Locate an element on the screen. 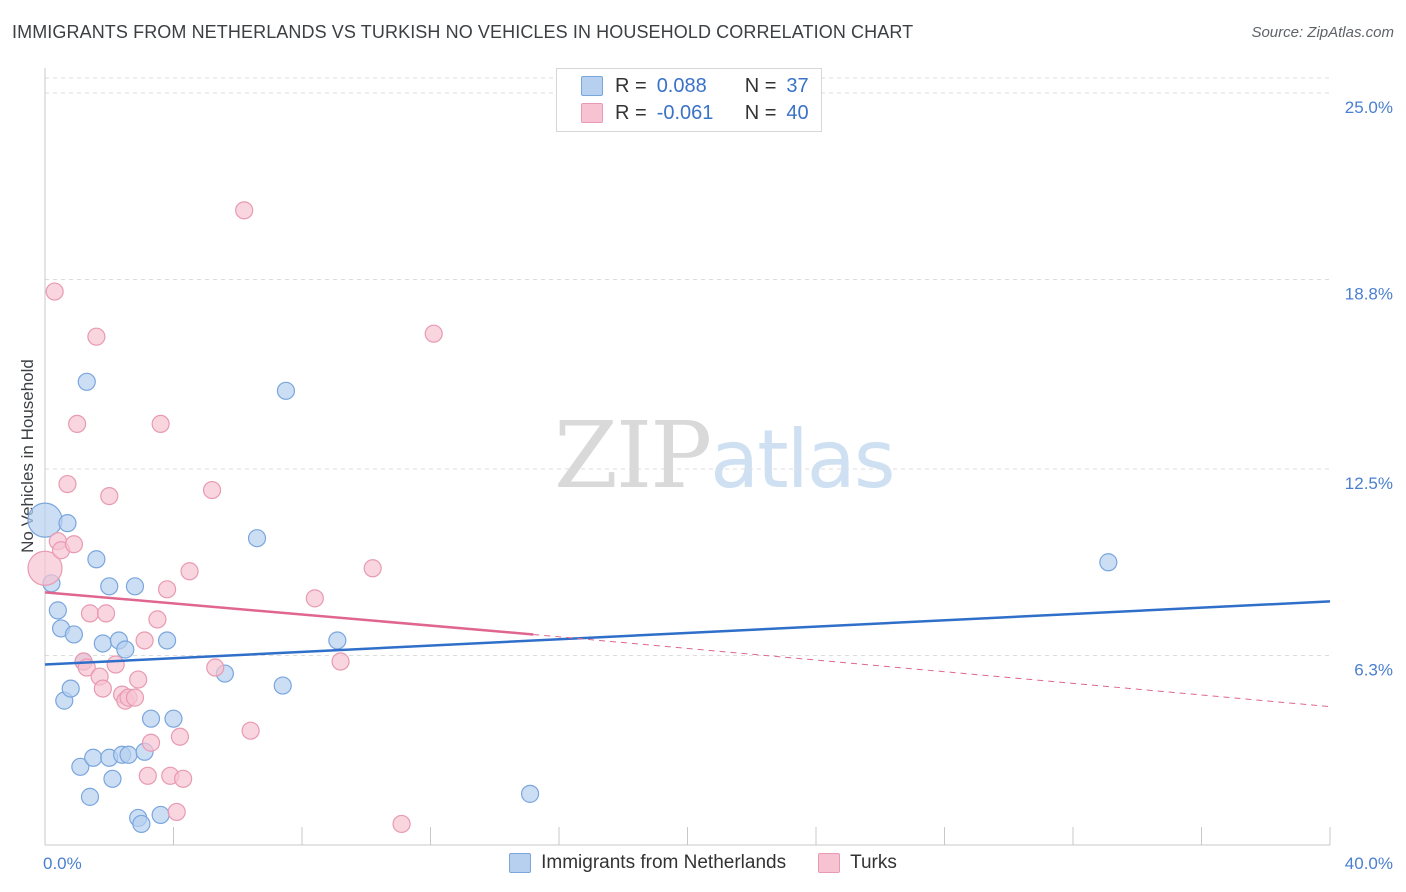  n-value: 37 is located at coordinates (797, 85).